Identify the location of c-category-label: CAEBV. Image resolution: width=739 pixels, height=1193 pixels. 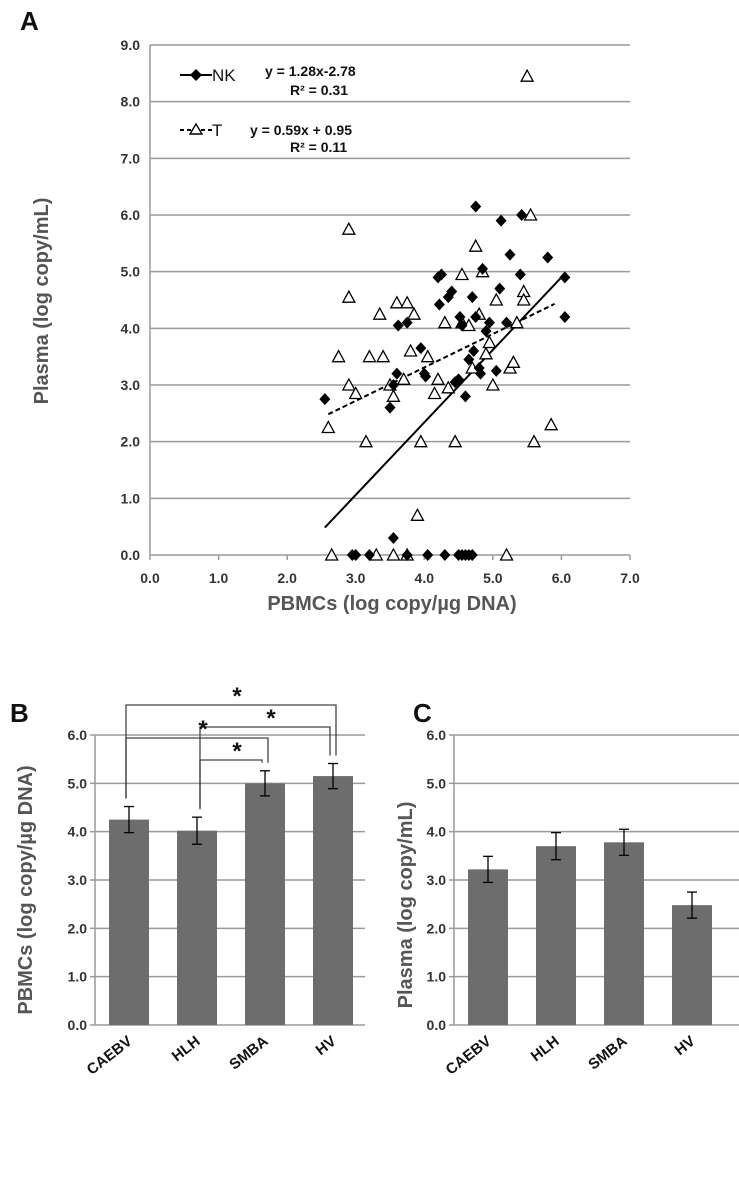
(469, 1056).